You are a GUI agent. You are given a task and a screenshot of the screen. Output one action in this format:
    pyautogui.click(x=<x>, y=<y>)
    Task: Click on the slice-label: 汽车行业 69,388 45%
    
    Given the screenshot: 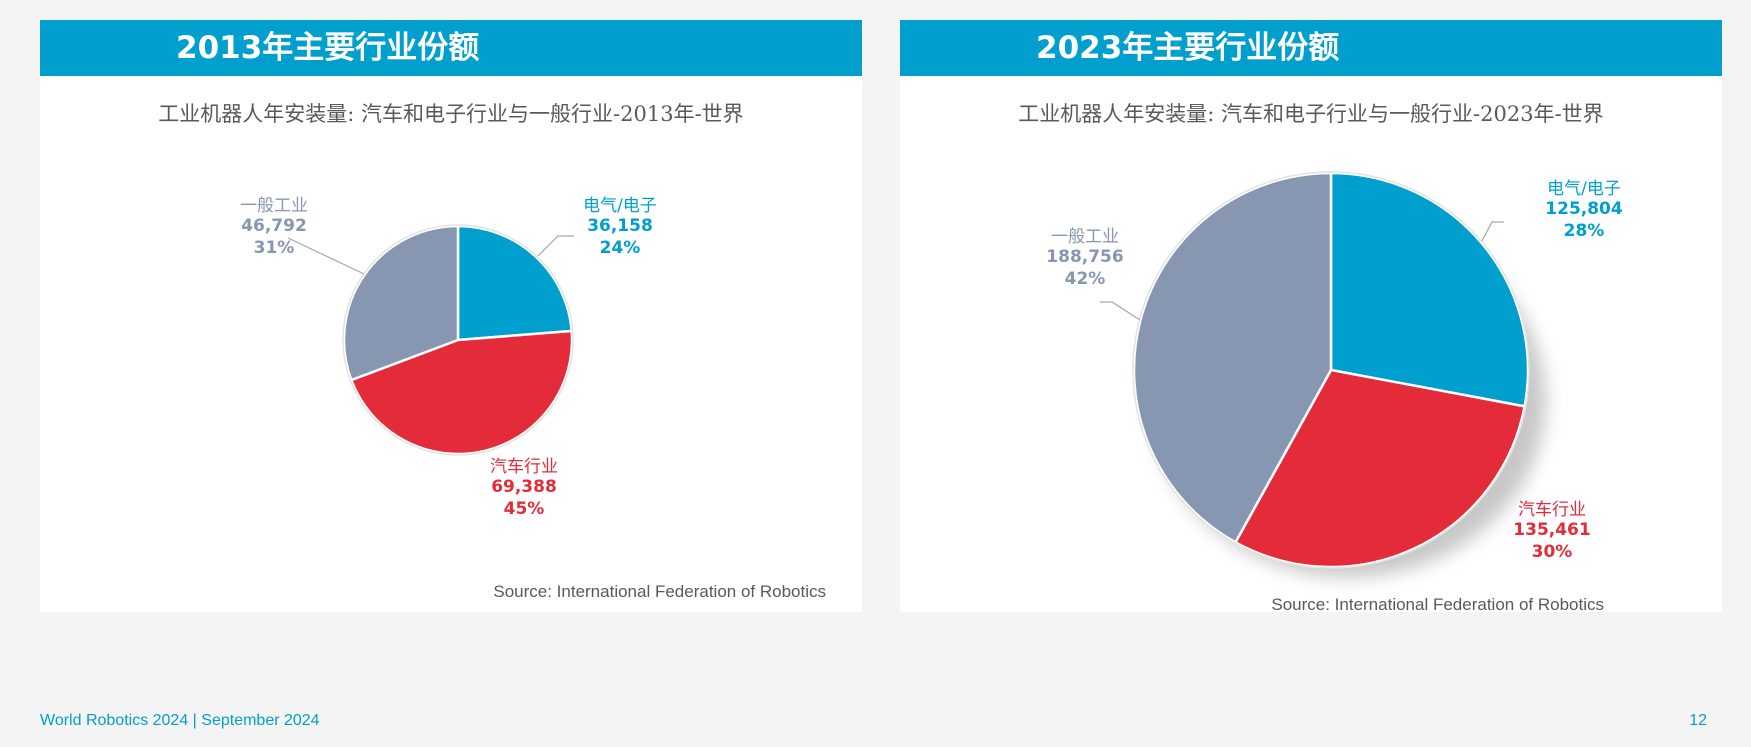 What is the action you would take?
    pyautogui.click(x=524, y=488)
    